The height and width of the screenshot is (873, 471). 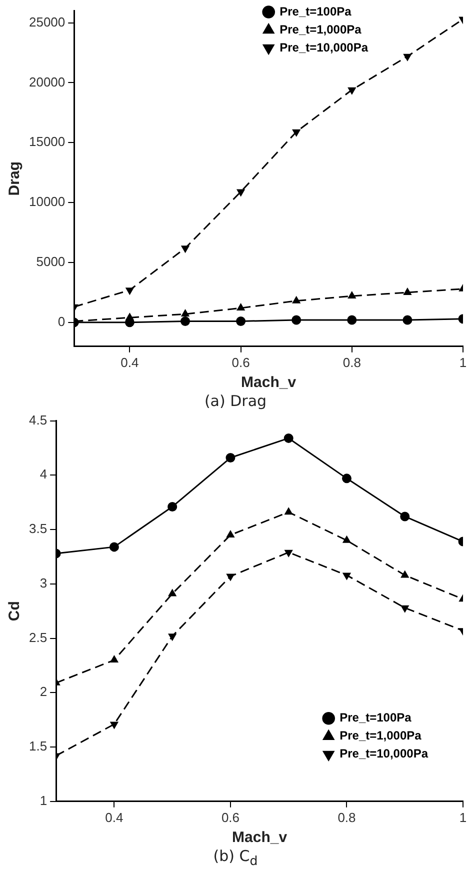 I want to click on y-tick-label: 3.5, so click(x=38, y=528).